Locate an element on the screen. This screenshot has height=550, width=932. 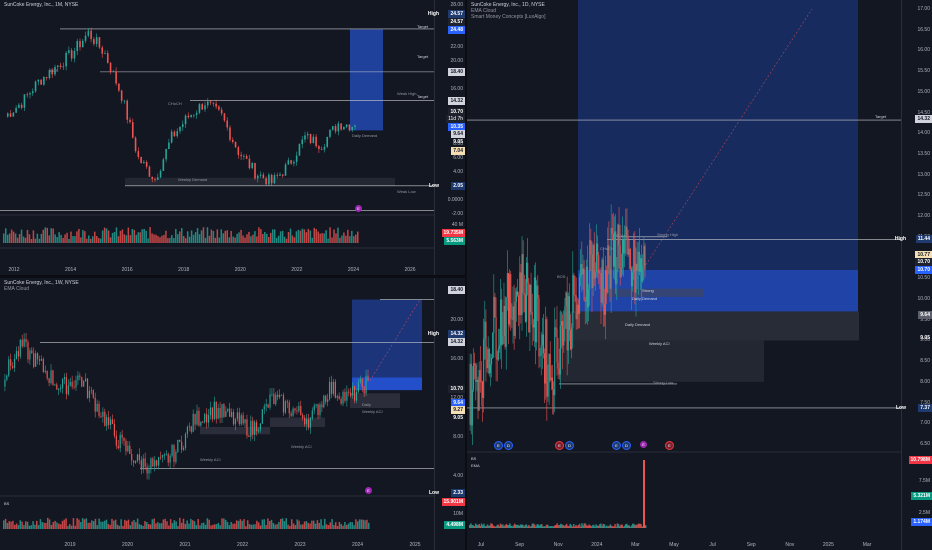
weekly-time-tick: 2022 is located at coordinates (242, 545).